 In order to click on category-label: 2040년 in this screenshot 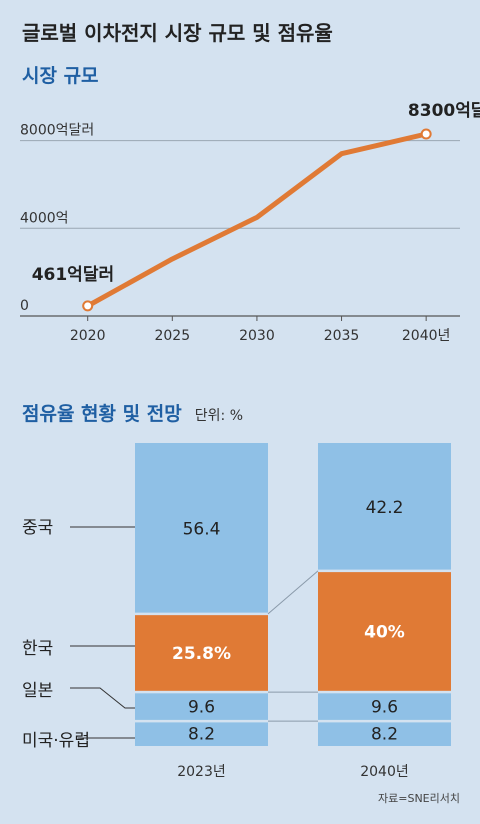, I will do `click(384, 772)`.